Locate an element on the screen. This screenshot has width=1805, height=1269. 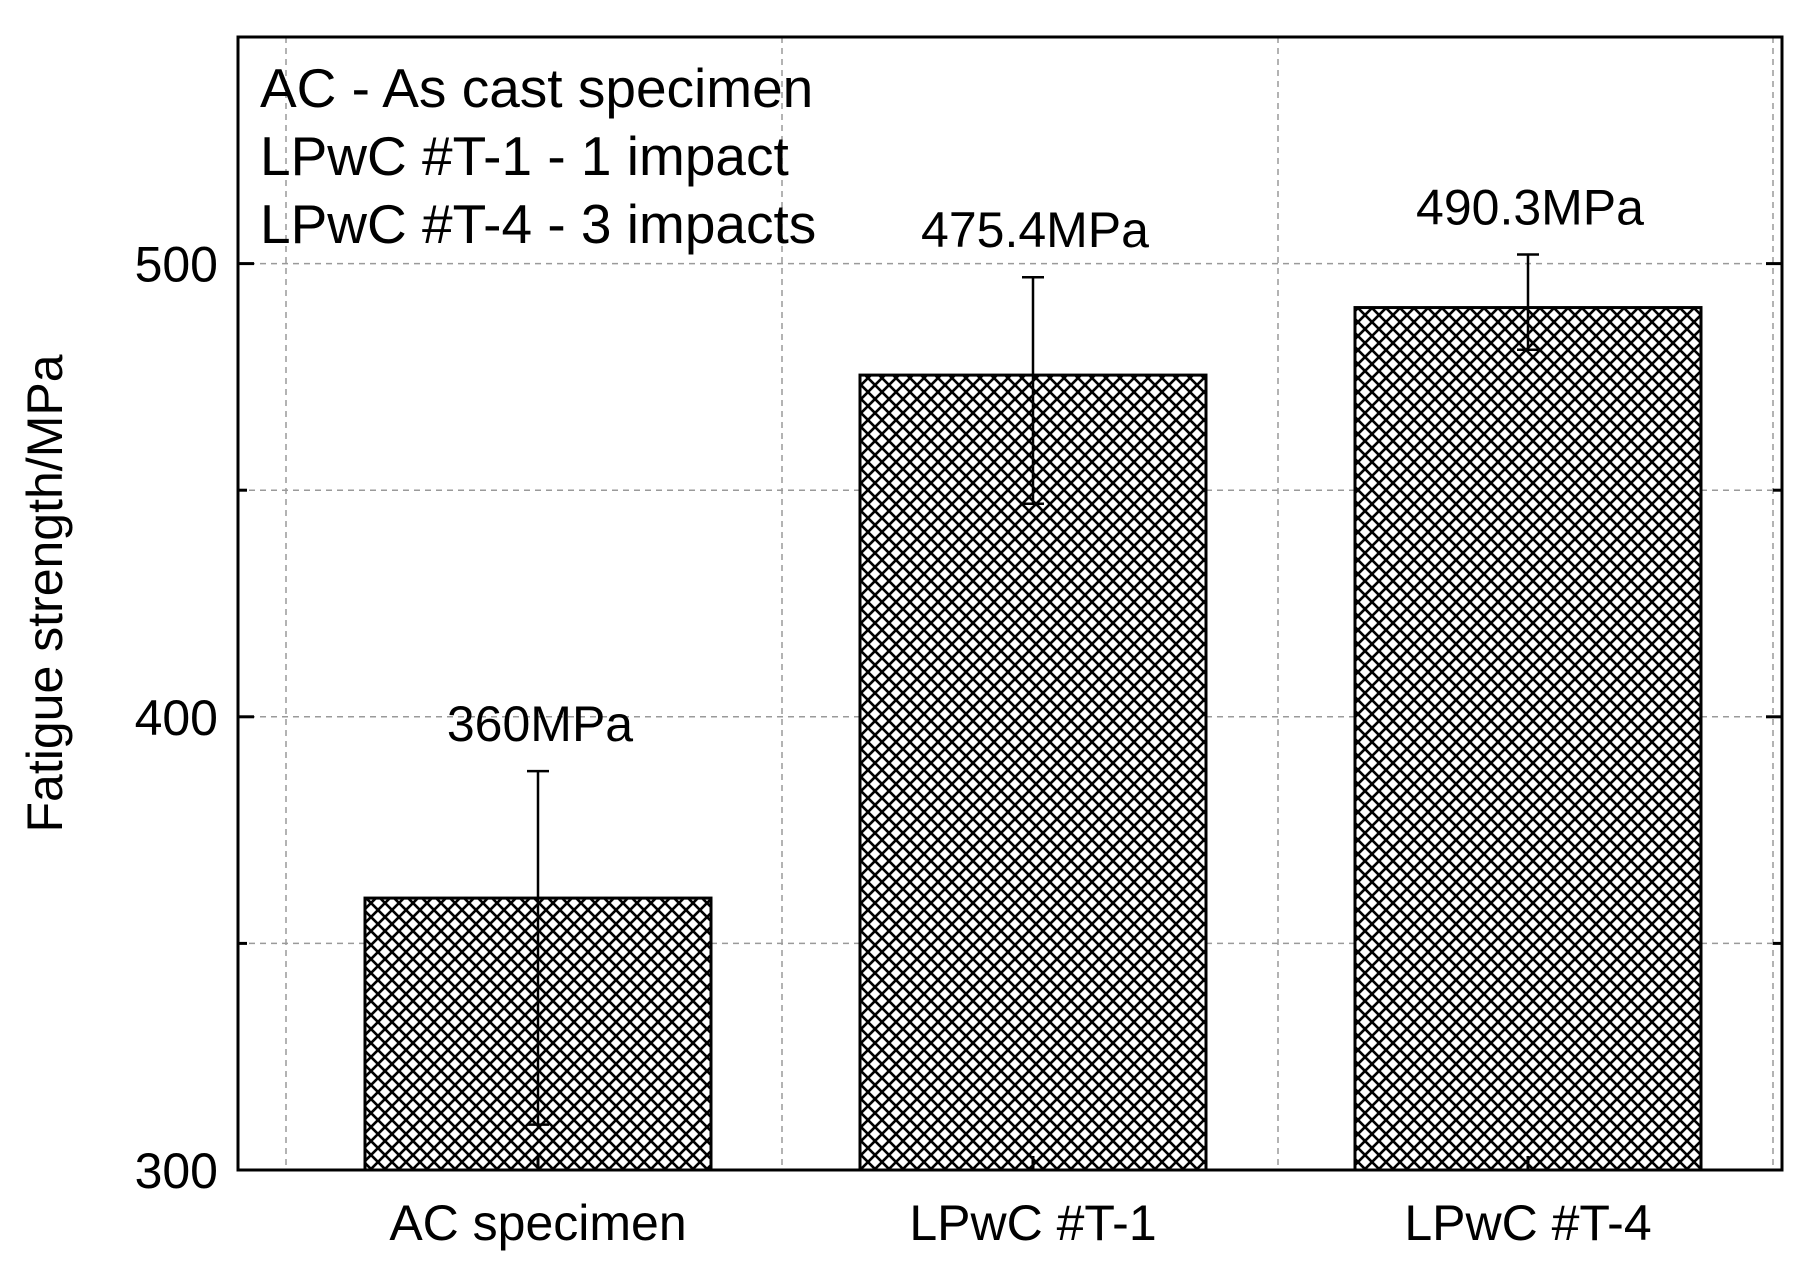
y-tick-label: 300 is located at coordinates (176, 1171).